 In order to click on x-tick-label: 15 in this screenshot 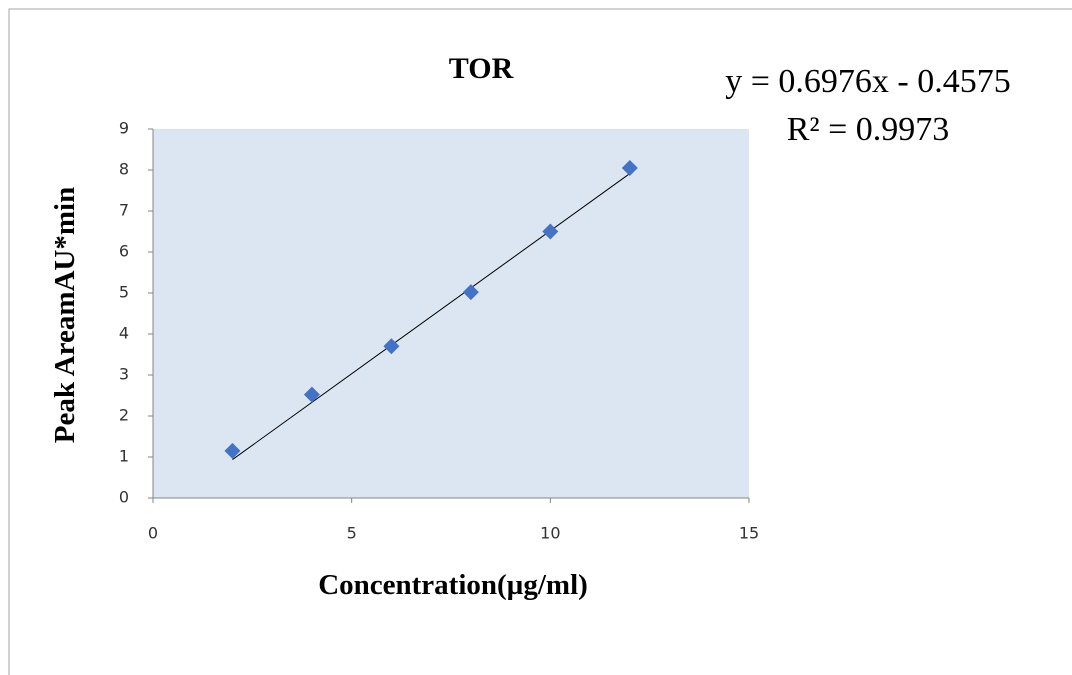, I will do `click(749, 533)`.